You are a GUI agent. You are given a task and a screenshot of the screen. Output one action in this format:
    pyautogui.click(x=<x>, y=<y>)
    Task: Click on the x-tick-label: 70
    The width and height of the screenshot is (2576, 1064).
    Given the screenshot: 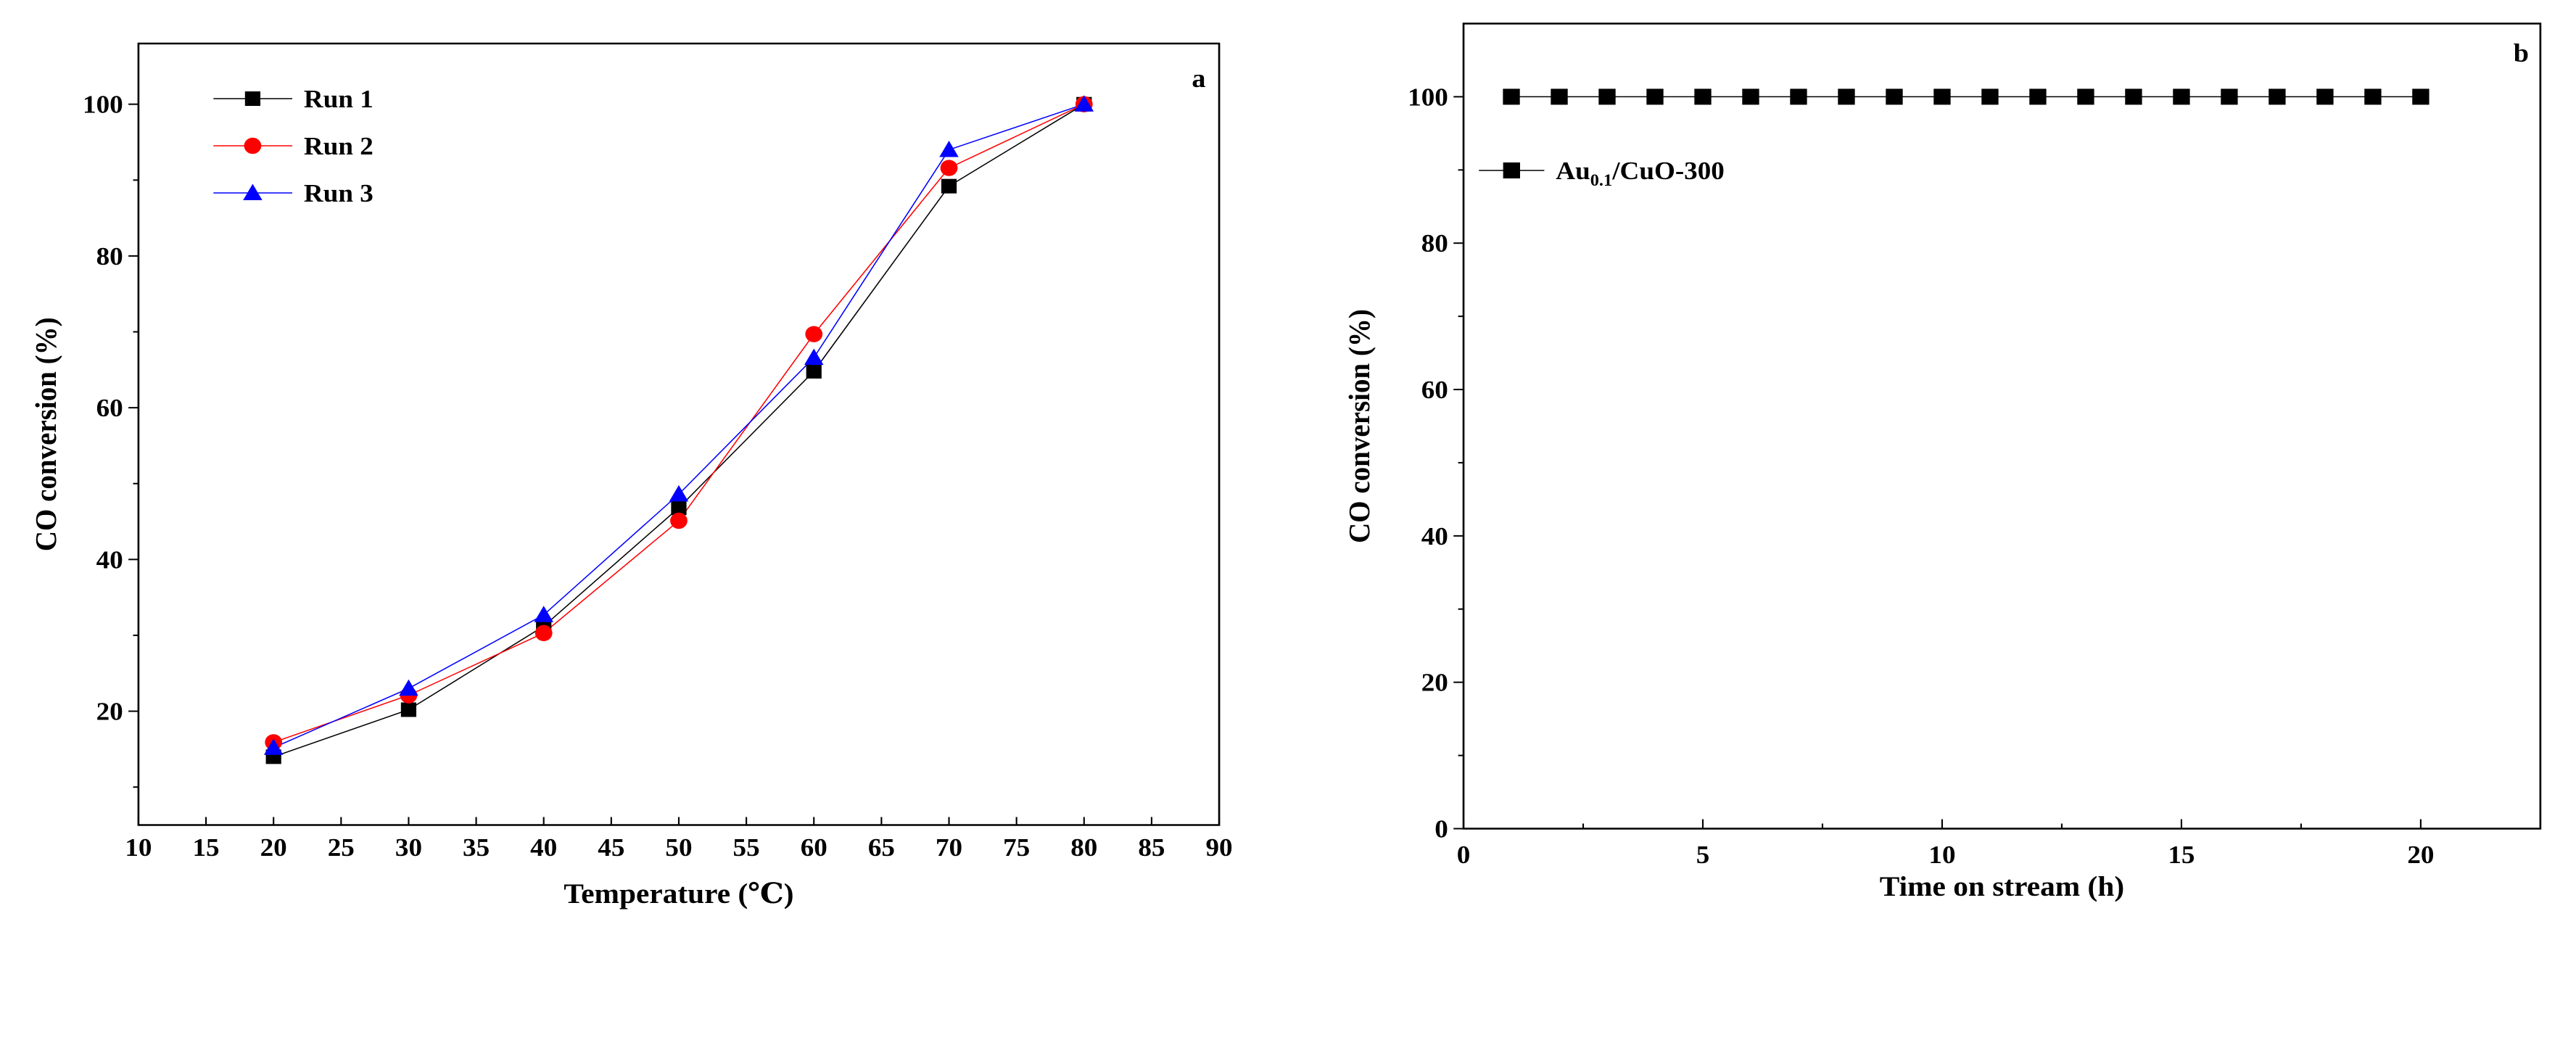 What is the action you would take?
    pyautogui.click(x=949, y=847)
    